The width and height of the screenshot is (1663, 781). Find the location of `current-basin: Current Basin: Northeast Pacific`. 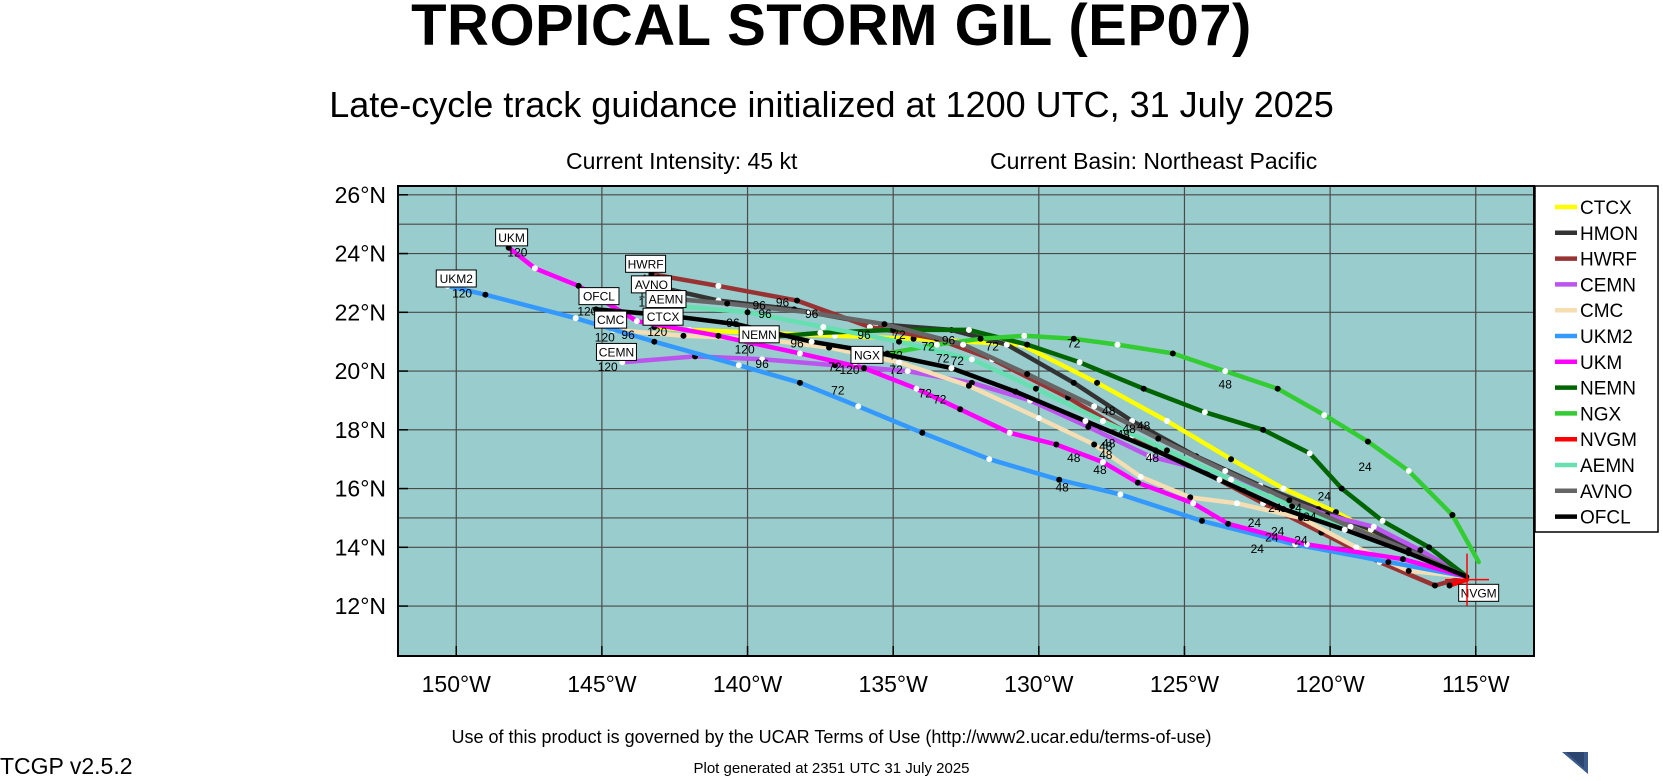

current-basin: Current Basin: Northeast Pacific is located at coordinates (1154, 161).